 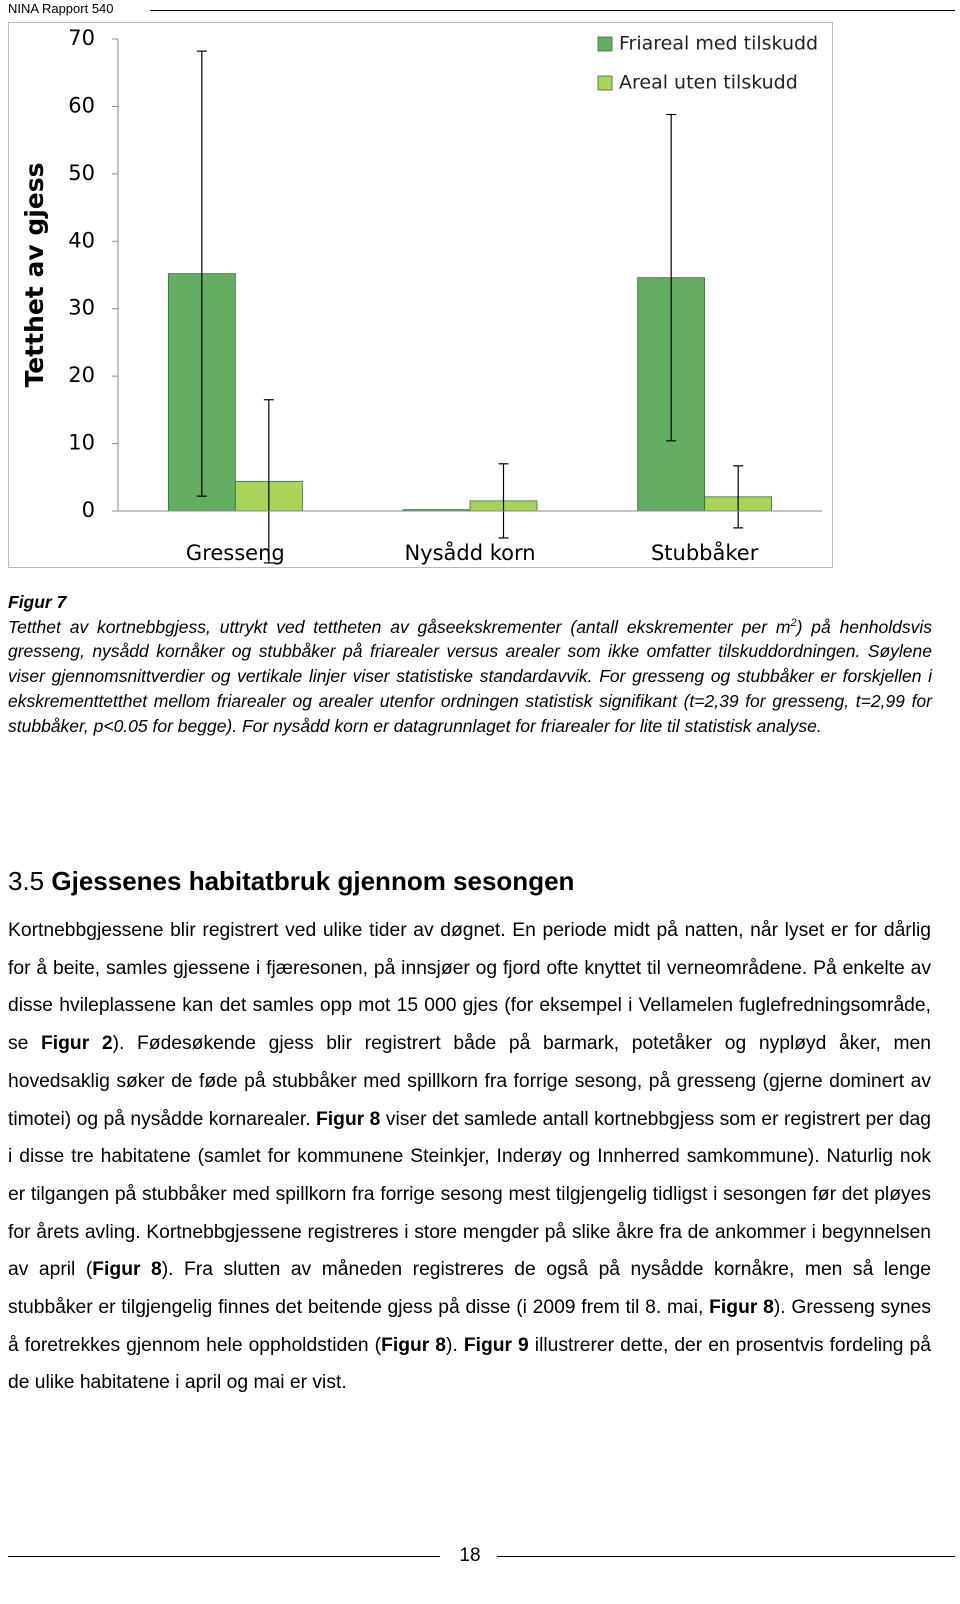 I want to click on page-number: 18, so click(x=470, y=1555).